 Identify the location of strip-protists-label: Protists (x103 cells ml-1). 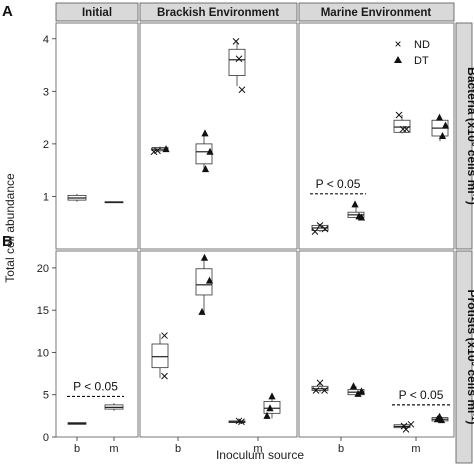
(469, 357).